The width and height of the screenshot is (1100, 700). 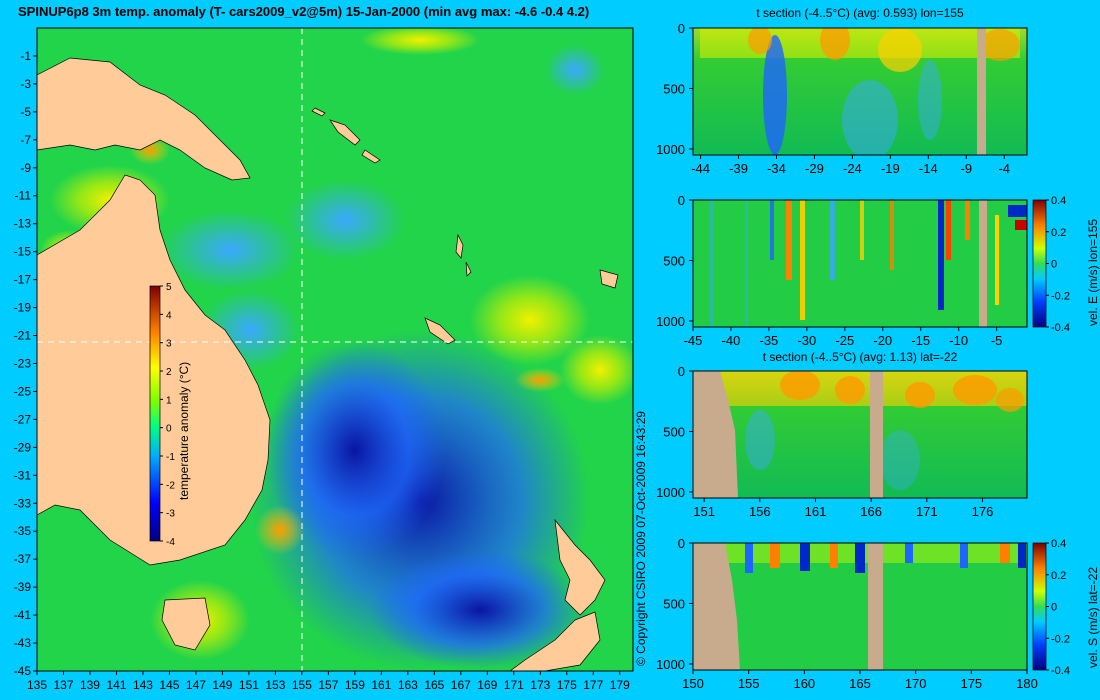 What do you see at coordinates (555, 641) in the screenshot?
I see `land-new-zealand-south` at bounding box center [555, 641].